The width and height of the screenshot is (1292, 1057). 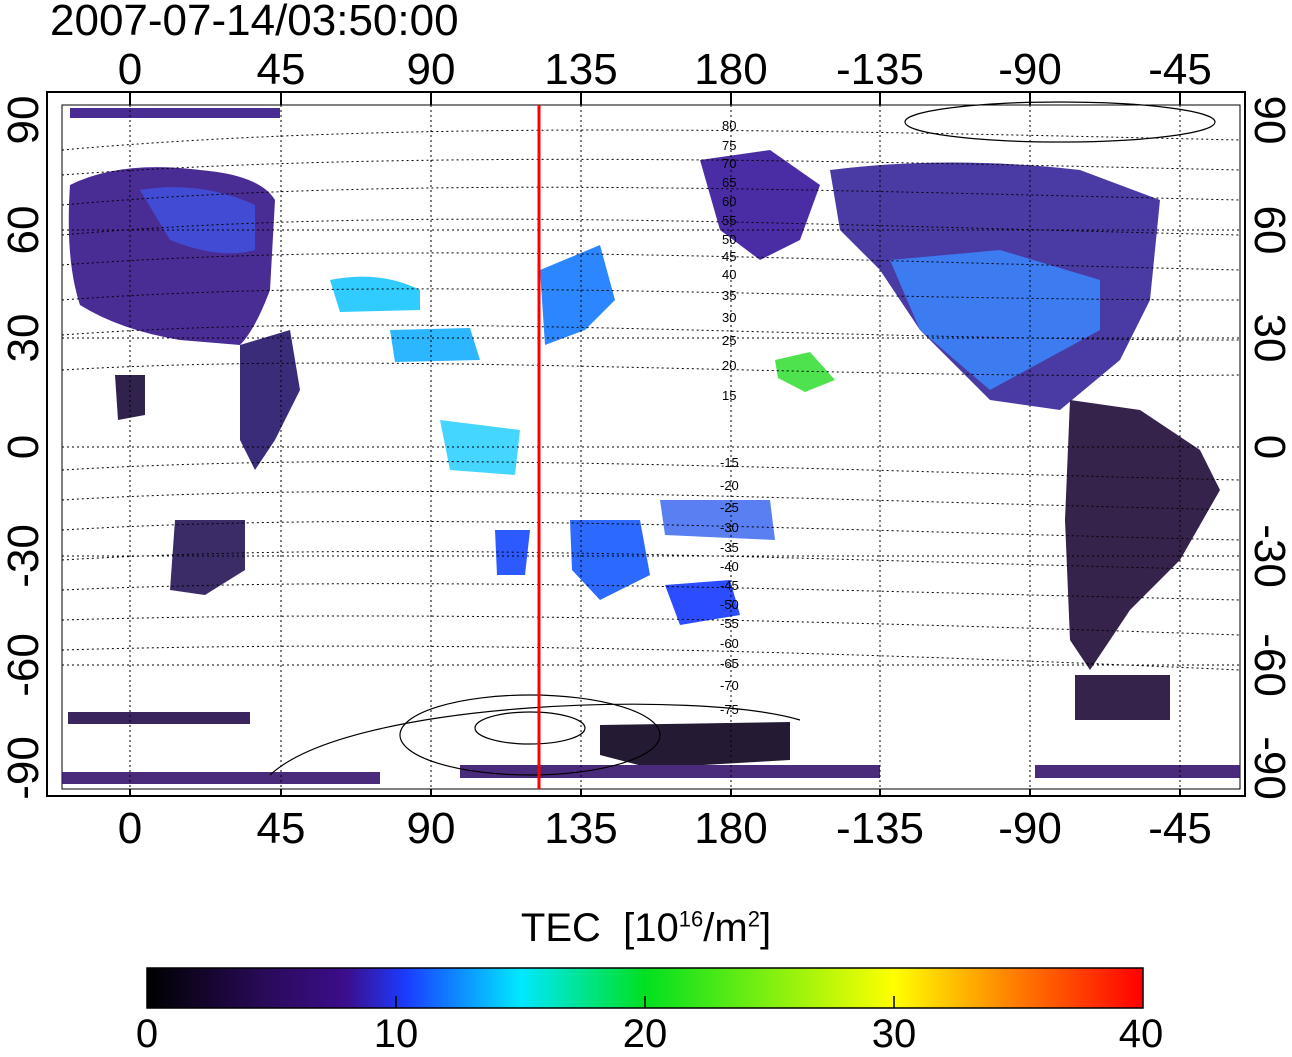 What do you see at coordinates (753, 919) in the screenshot?
I see `colorbar-units-exp2: 2` at bounding box center [753, 919].